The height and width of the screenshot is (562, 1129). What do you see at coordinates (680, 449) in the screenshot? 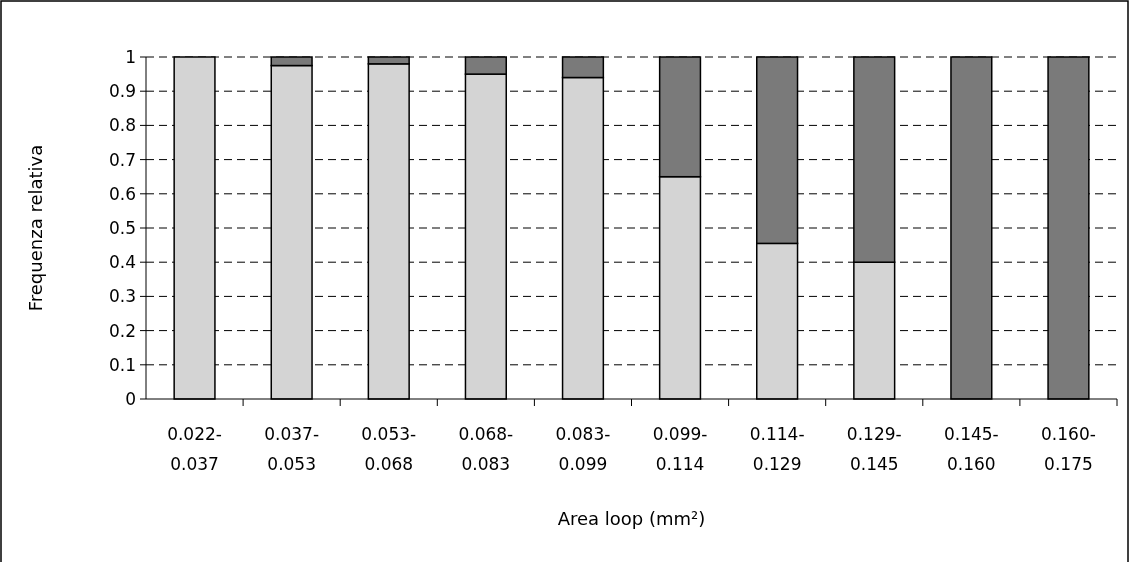
I see `x-tick-label: 0.099-0.114` at bounding box center [680, 449].